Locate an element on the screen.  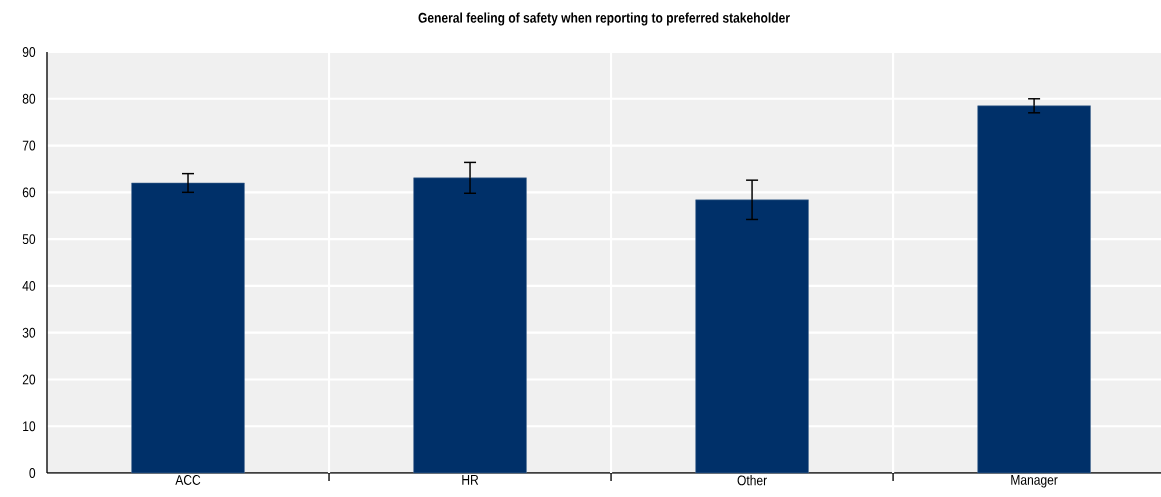
y-tick-label: 50 is located at coordinates (29, 239).